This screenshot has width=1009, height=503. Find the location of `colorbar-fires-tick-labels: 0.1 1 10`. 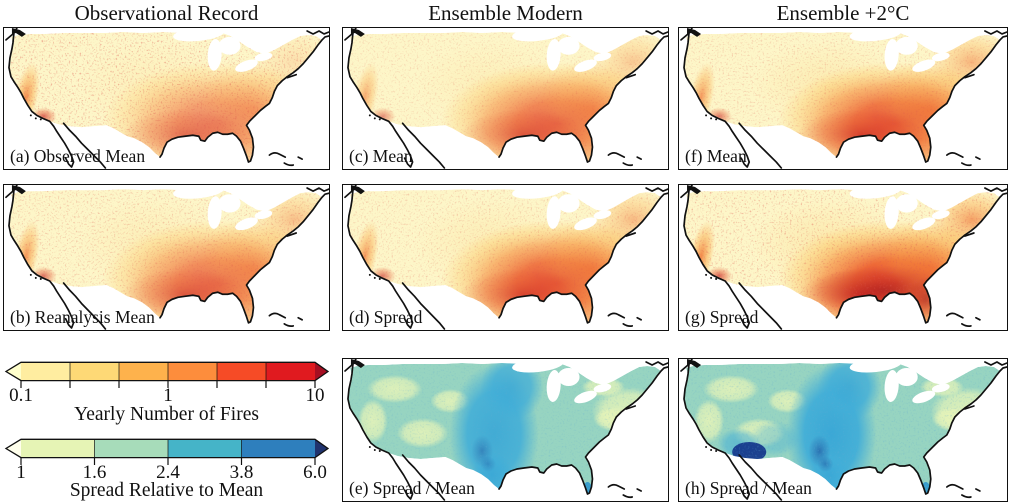

colorbar-fires-tick-labels: 0.1 1 10 is located at coordinates (166, 396).